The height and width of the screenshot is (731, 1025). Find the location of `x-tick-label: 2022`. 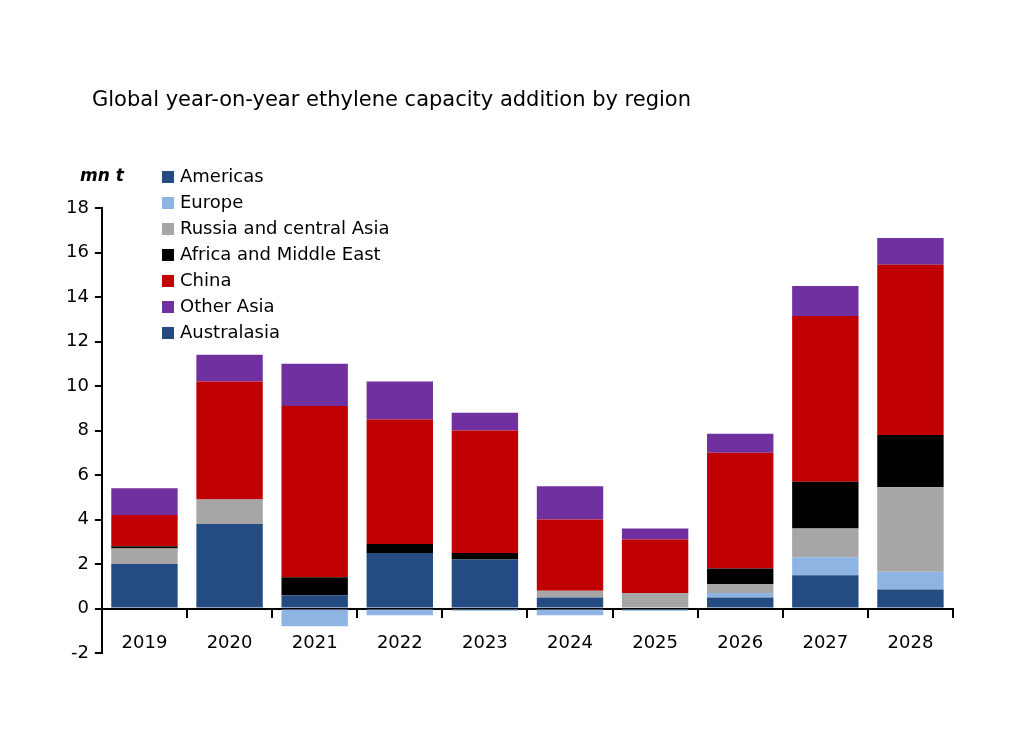

x-tick-label: 2022 is located at coordinates (399, 641).